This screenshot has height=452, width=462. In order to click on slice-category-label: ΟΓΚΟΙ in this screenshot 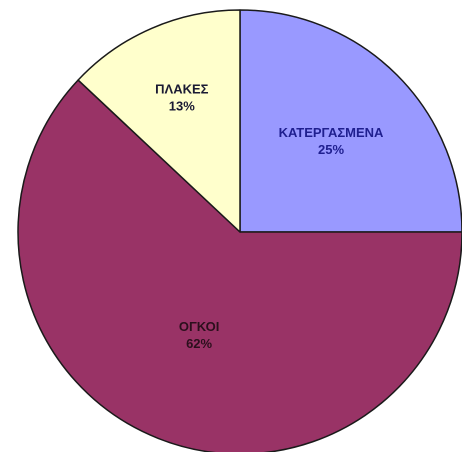, I will do `click(199, 326)`.